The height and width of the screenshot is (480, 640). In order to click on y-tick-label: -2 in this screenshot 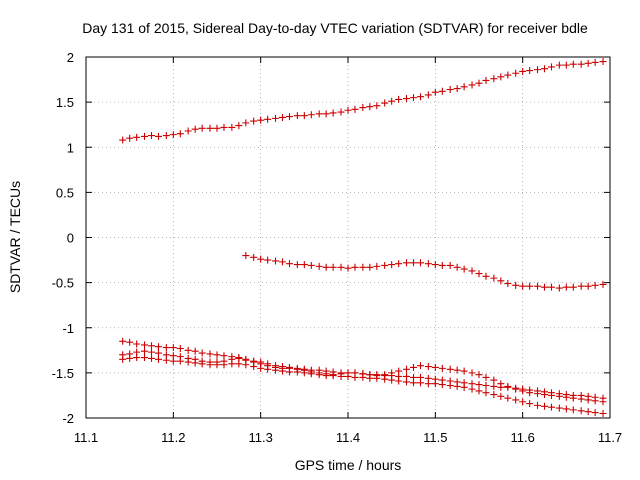, I will do `click(68, 418)`.